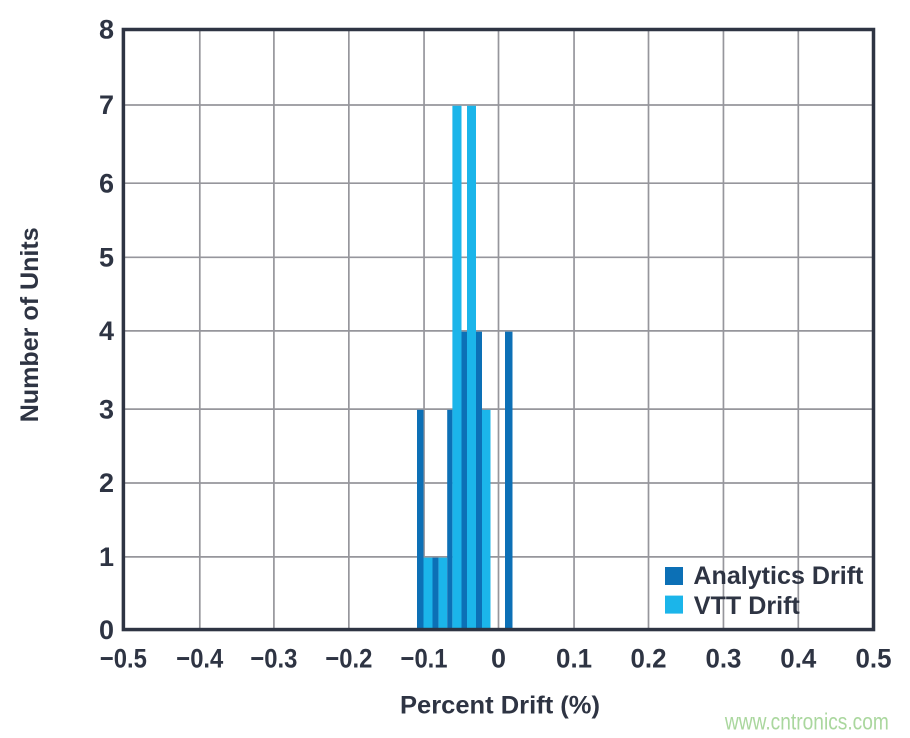 Image resolution: width=910 pixels, height=738 pixels. Describe the element at coordinates (106, 105) in the screenshot. I see `svg-text: 7` at that location.